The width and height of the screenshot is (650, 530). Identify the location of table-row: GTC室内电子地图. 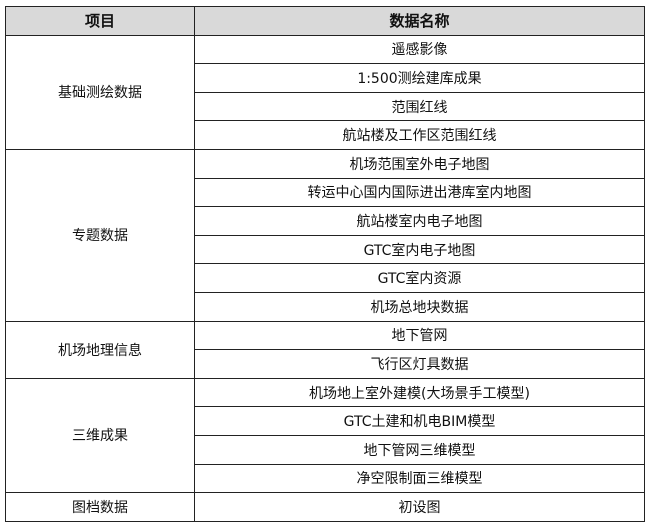
(325, 249).